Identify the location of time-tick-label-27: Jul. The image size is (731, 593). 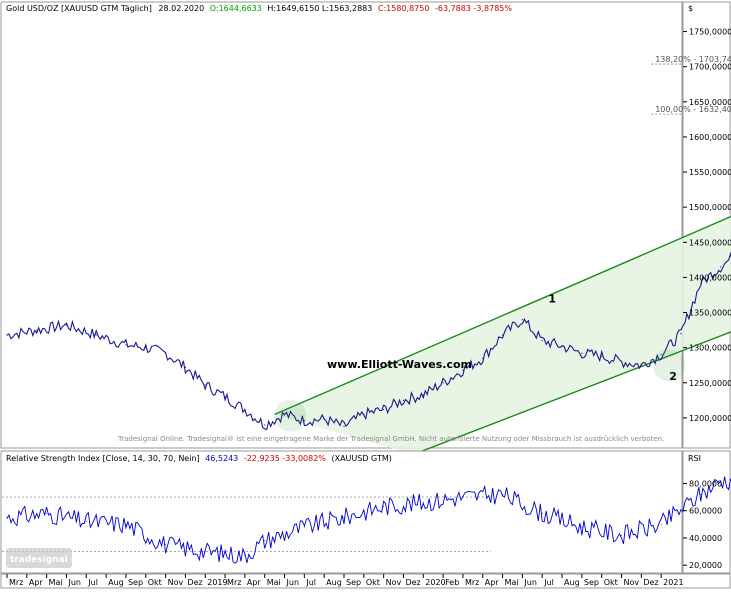
(548, 582).